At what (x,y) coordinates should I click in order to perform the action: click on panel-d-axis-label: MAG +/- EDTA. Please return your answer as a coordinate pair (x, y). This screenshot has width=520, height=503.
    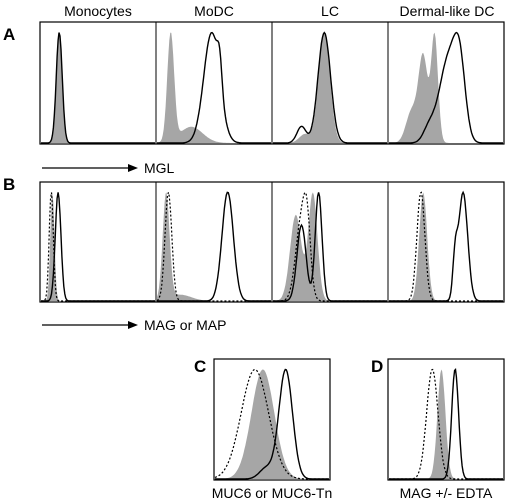
    Looking at the image, I should click on (446, 493).